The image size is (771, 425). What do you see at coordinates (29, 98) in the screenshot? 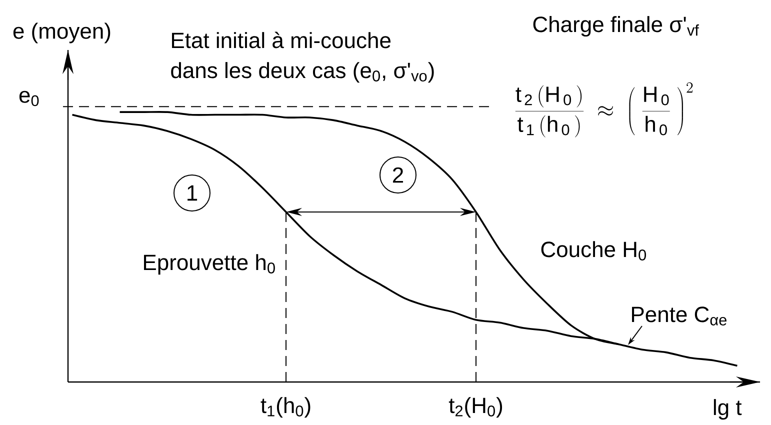
I see `ref-line-label: e$_{0}$` at bounding box center [29, 98].